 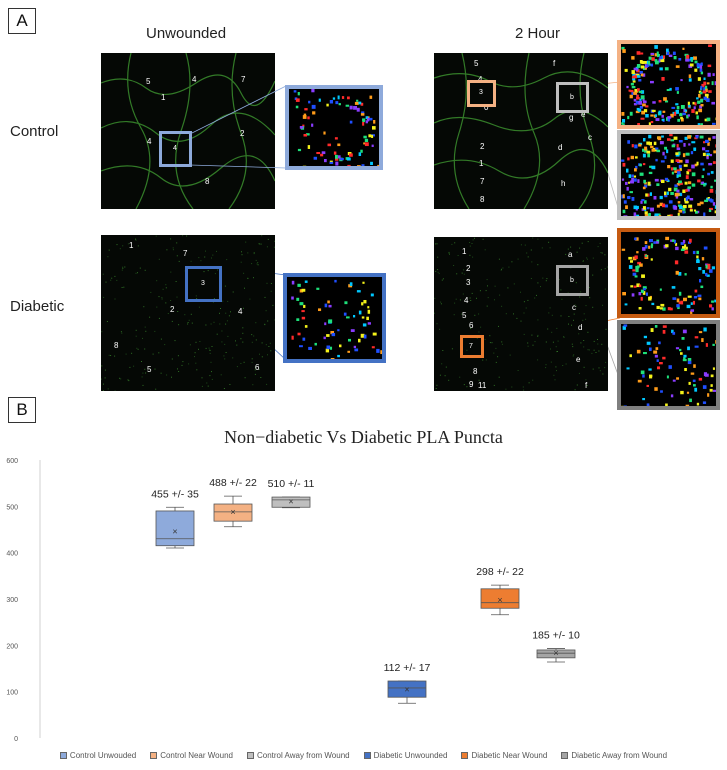 I want to click on roi-label: 7, so click(x=471, y=346).